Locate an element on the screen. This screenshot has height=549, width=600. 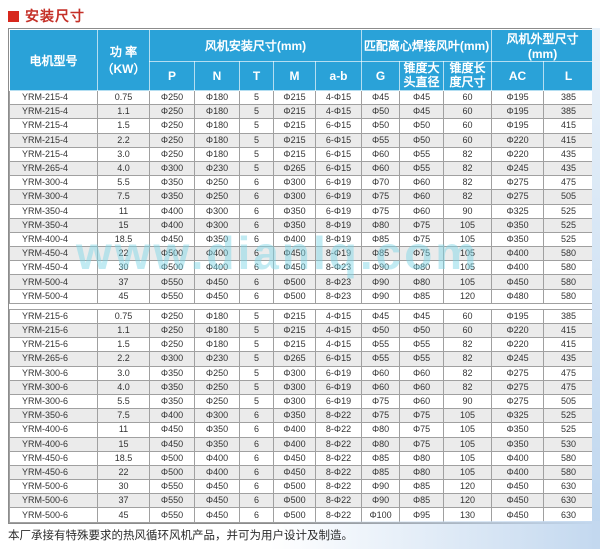
cell-cone-length: 120 is located at coordinates (468, 487).